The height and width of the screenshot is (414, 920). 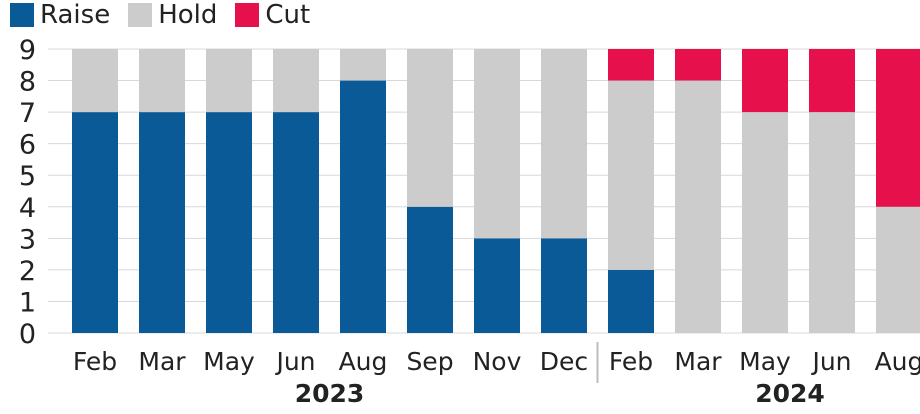 I want to click on legend: Raise Hold Cut, so click(x=160, y=15).